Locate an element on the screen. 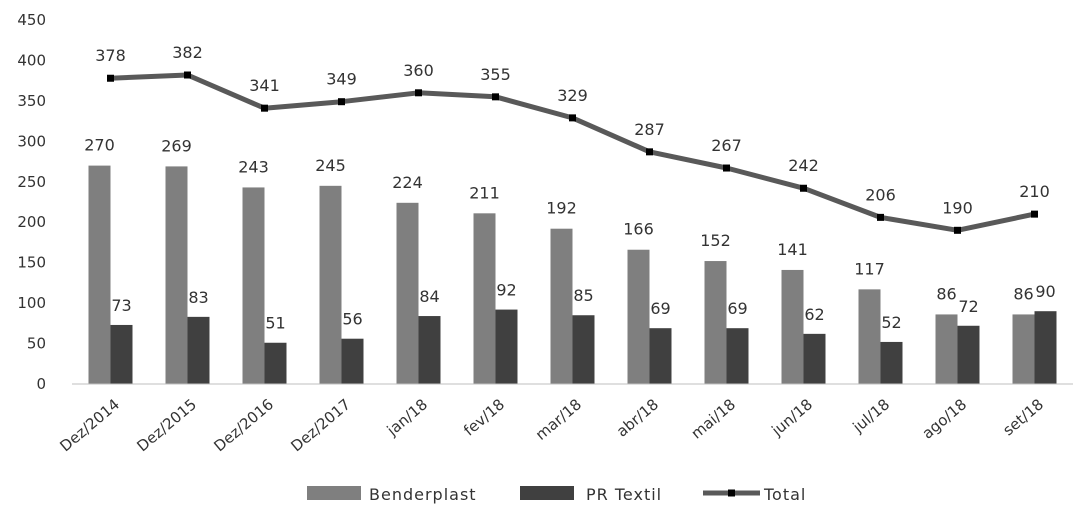 The height and width of the screenshot is (510, 1081). x-tick-label: jul/18 is located at coordinates (871, 415).